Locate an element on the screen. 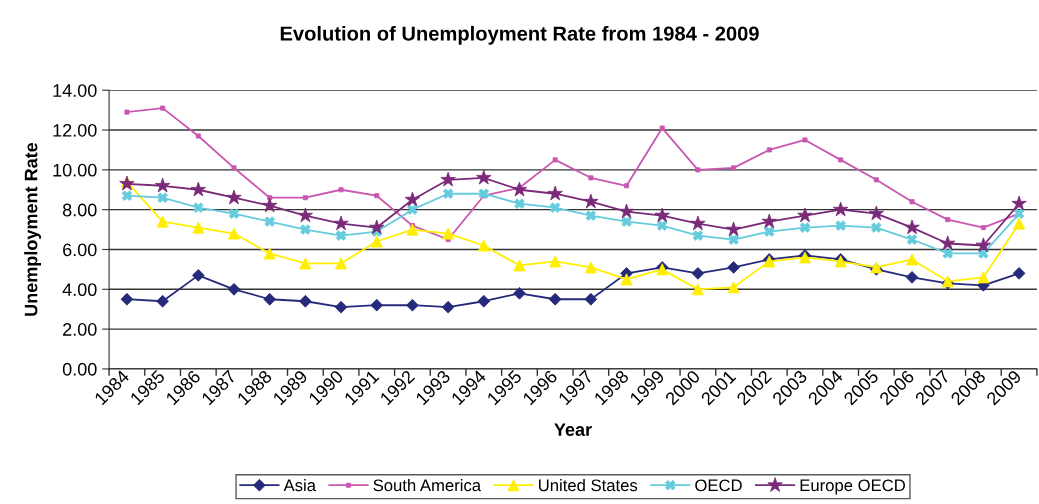 This screenshot has width=1039, height=504. legend-label: Asia is located at coordinates (299, 485).